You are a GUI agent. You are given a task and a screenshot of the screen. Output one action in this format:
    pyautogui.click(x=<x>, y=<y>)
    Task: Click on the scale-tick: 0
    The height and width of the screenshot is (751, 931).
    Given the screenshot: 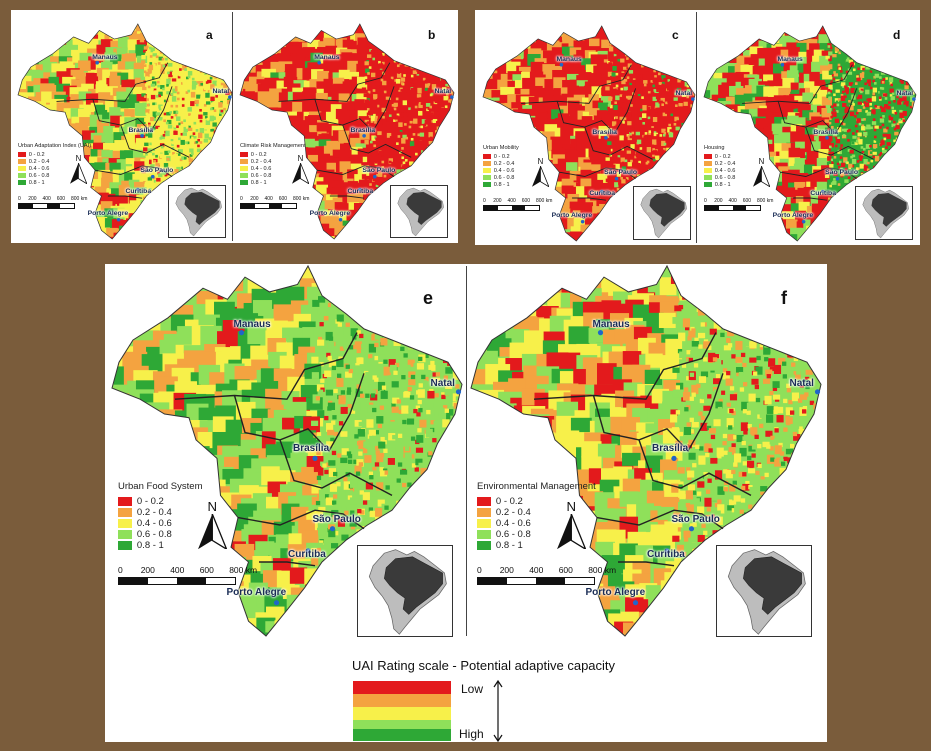 What is the action you would take?
    pyautogui.click(x=19, y=199)
    